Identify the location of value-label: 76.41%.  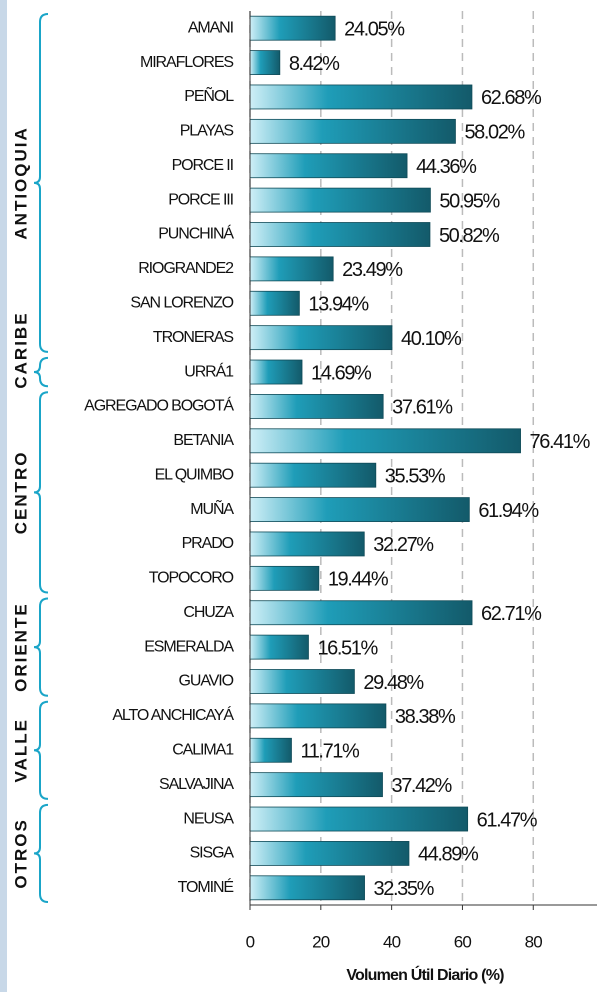
(560, 442).